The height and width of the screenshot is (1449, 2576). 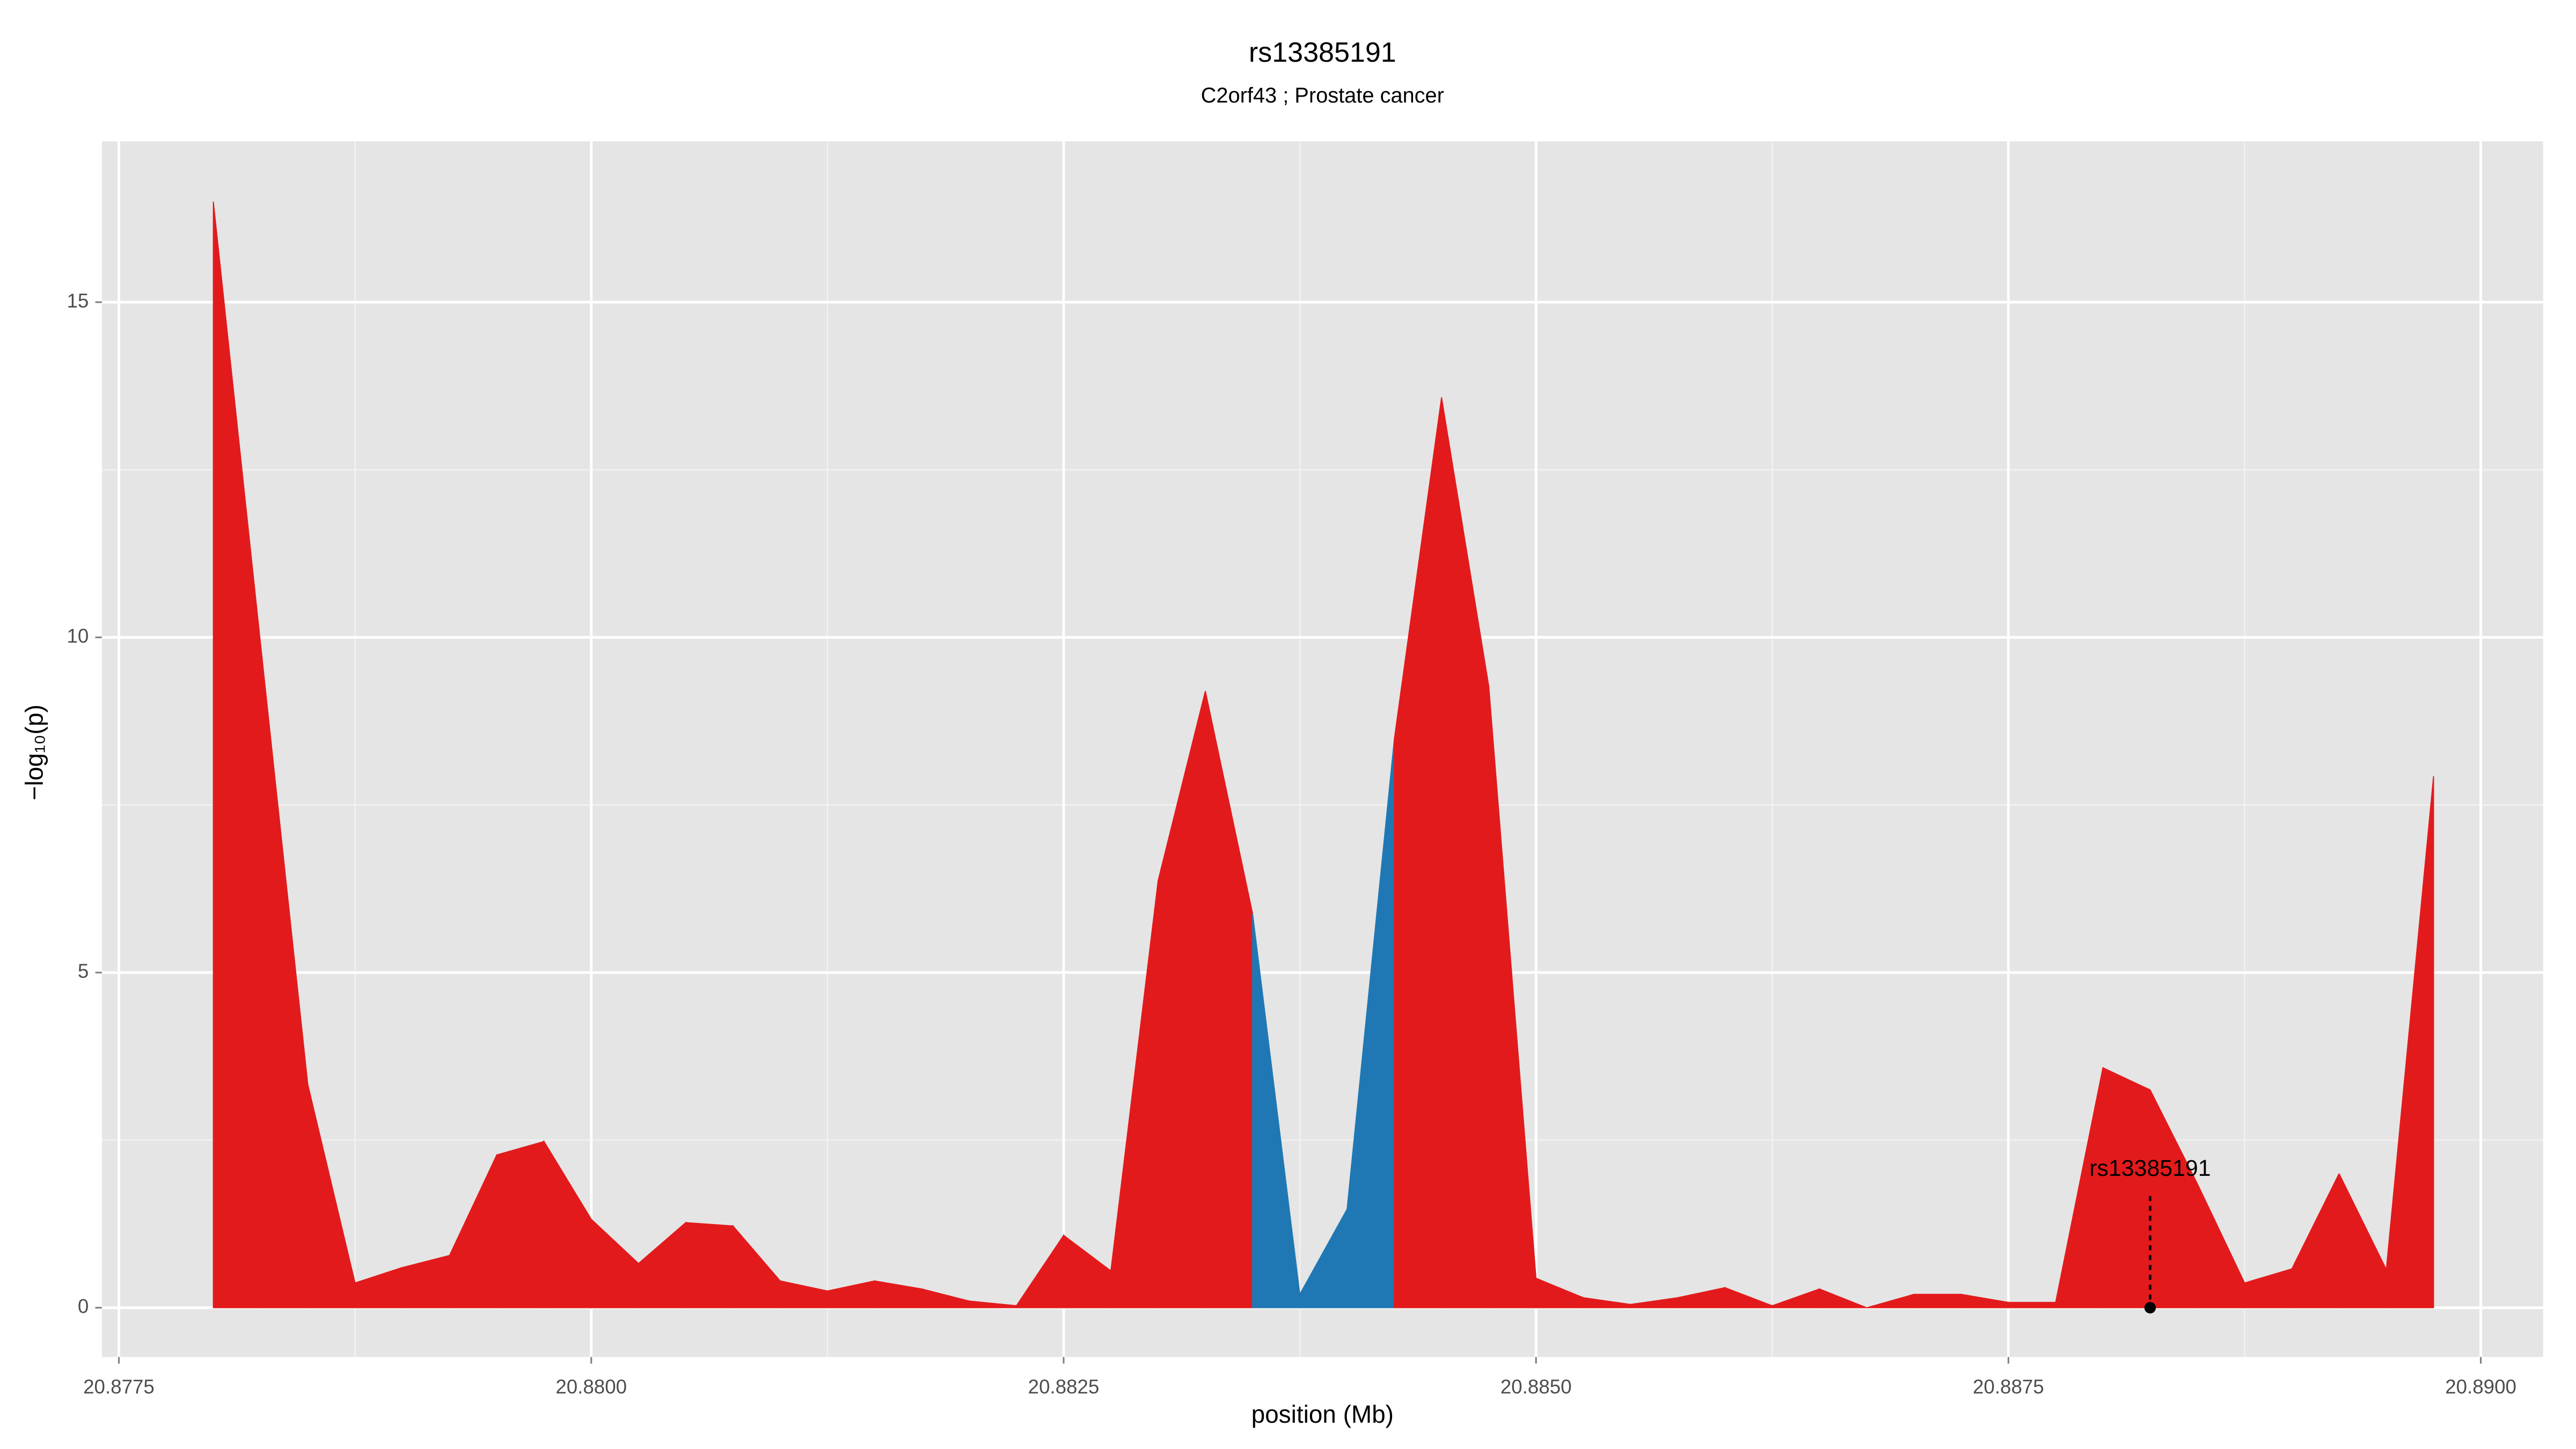 What do you see at coordinates (2150, 1168) in the screenshot?
I see `annotation-label: rs13385191` at bounding box center [2150, 1168].